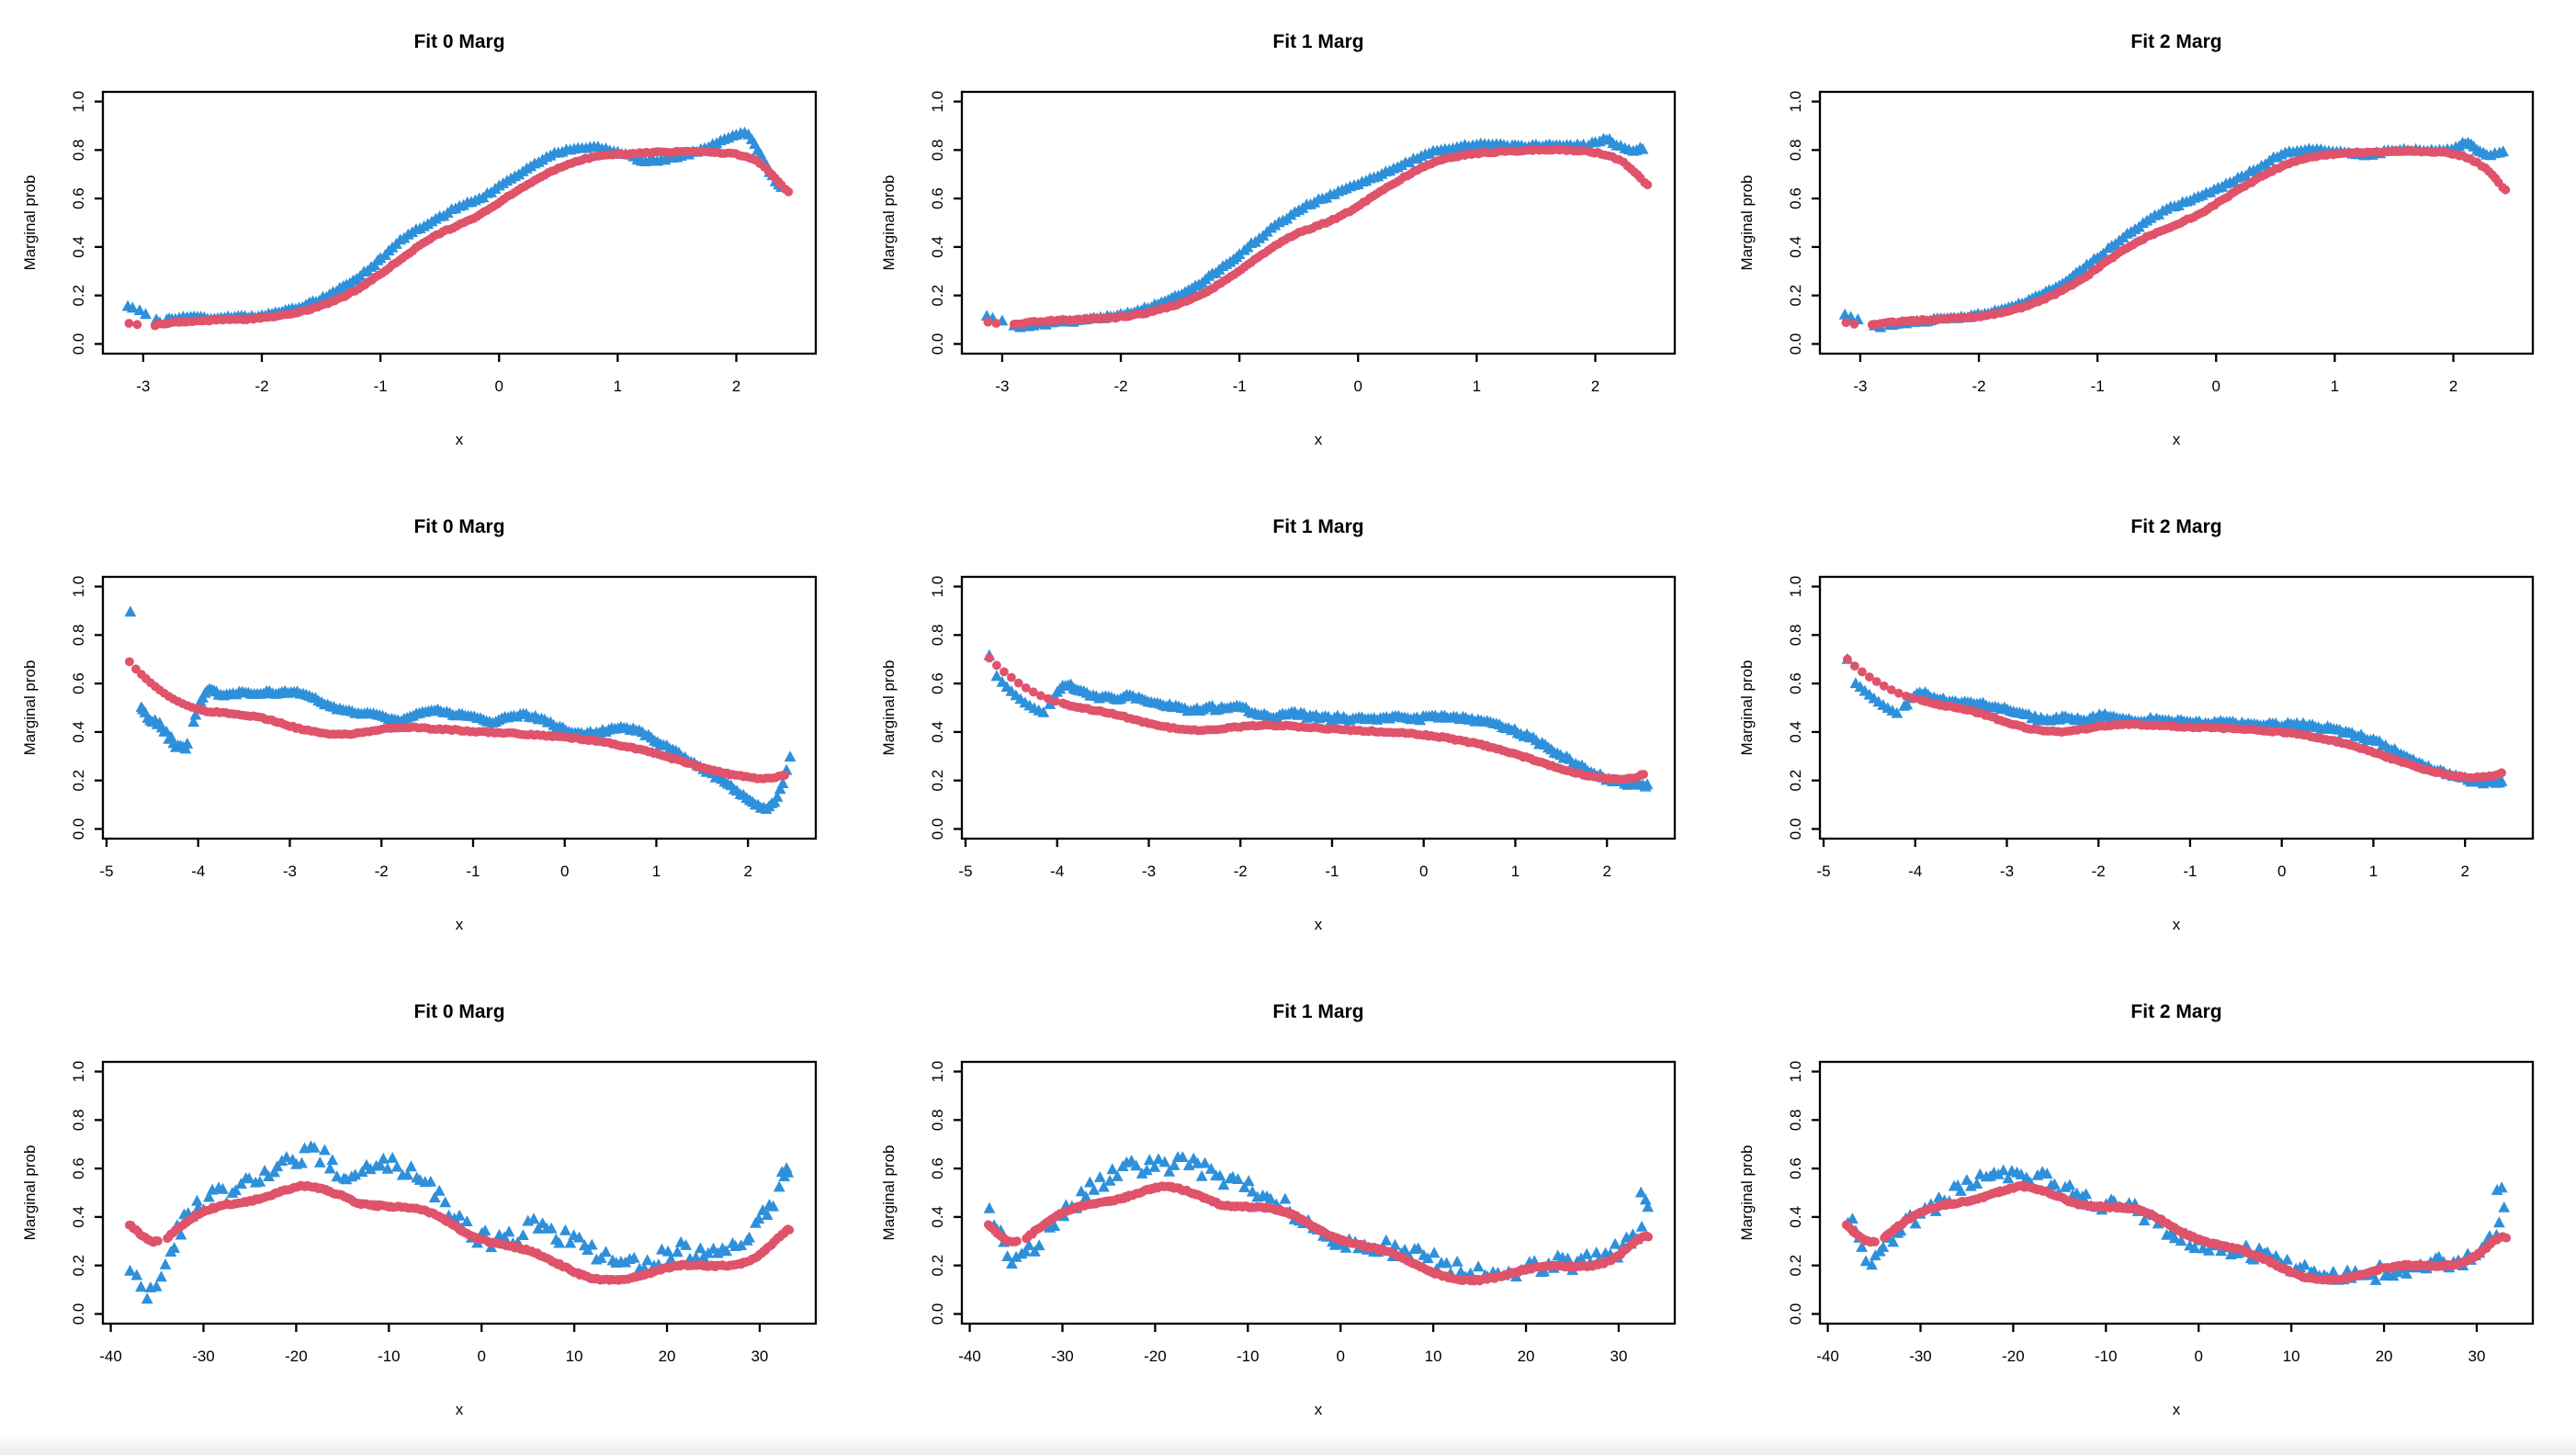 The width and height of the screenshot is (2576, 1455). What do you see at coordinates (78, 296) in the screenshot?
I see `y-axis-tick-label: 0.2` at bounding box center [78, 296].